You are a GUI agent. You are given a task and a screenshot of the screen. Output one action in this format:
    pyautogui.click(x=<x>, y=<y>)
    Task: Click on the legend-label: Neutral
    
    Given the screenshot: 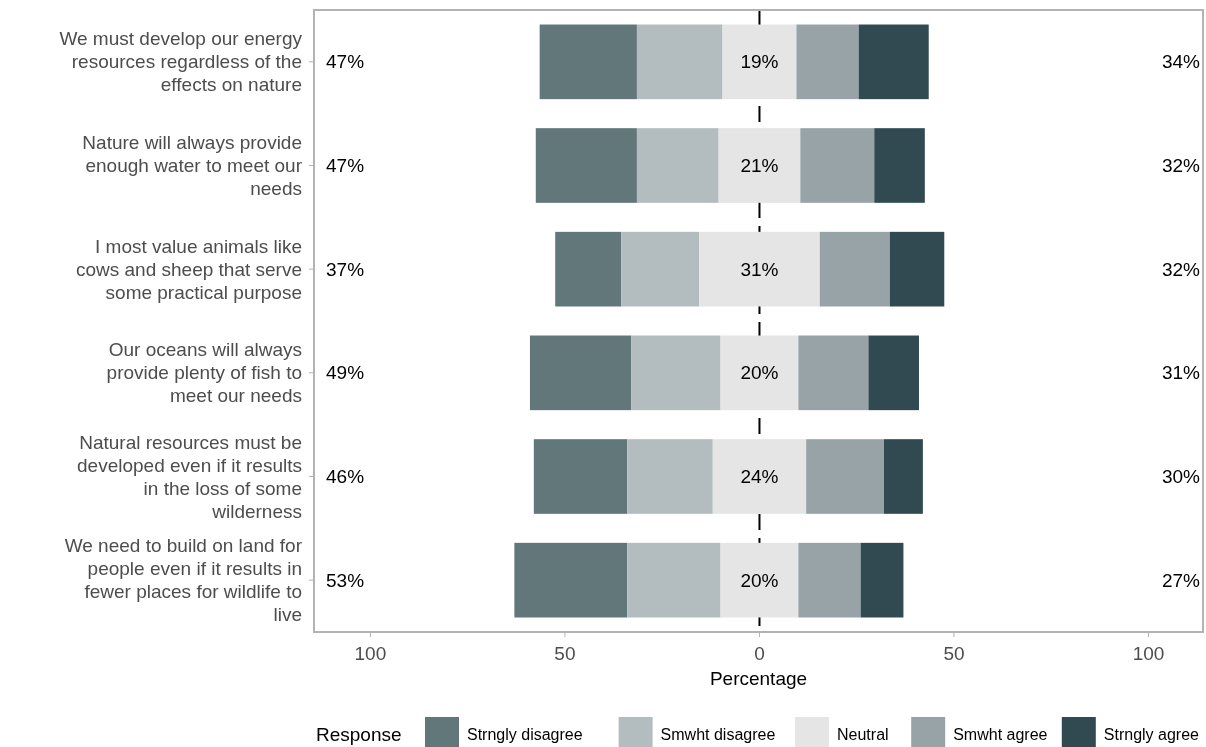 What is the action you would take?
    pyautogui.click(x=863, y=734)
    